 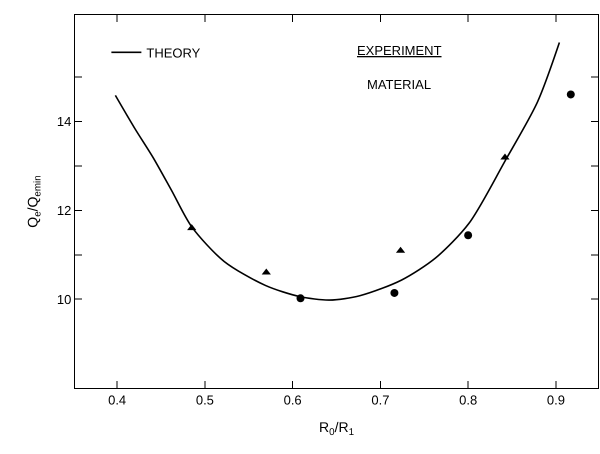 What do you see at coordinates (64, 210) in the screenshot?
I see `y-tick-label: 12` at bounding box center [64, 210].